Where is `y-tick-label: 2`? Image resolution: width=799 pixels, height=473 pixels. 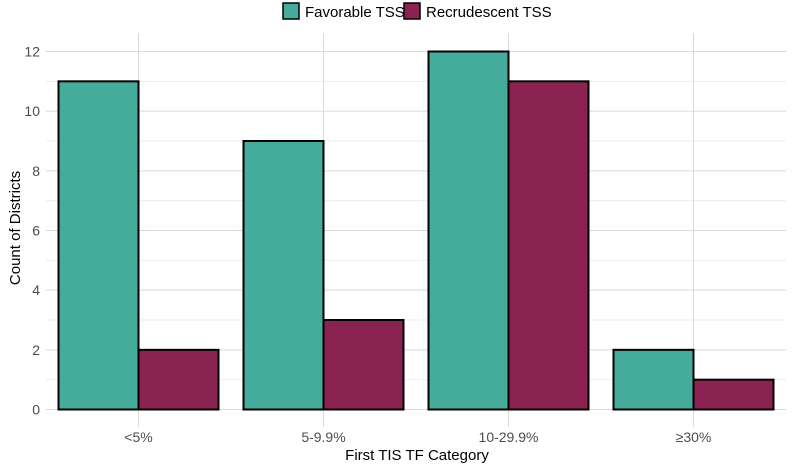
y-tick-label: 2 is located at coordinates (36, 350).